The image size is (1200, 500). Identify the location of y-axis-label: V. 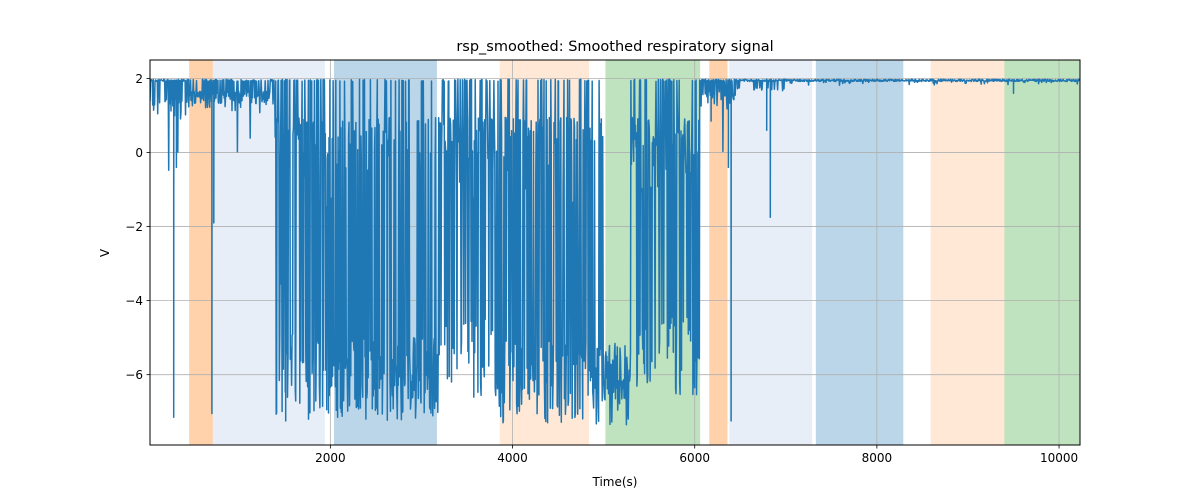
(105, 252).